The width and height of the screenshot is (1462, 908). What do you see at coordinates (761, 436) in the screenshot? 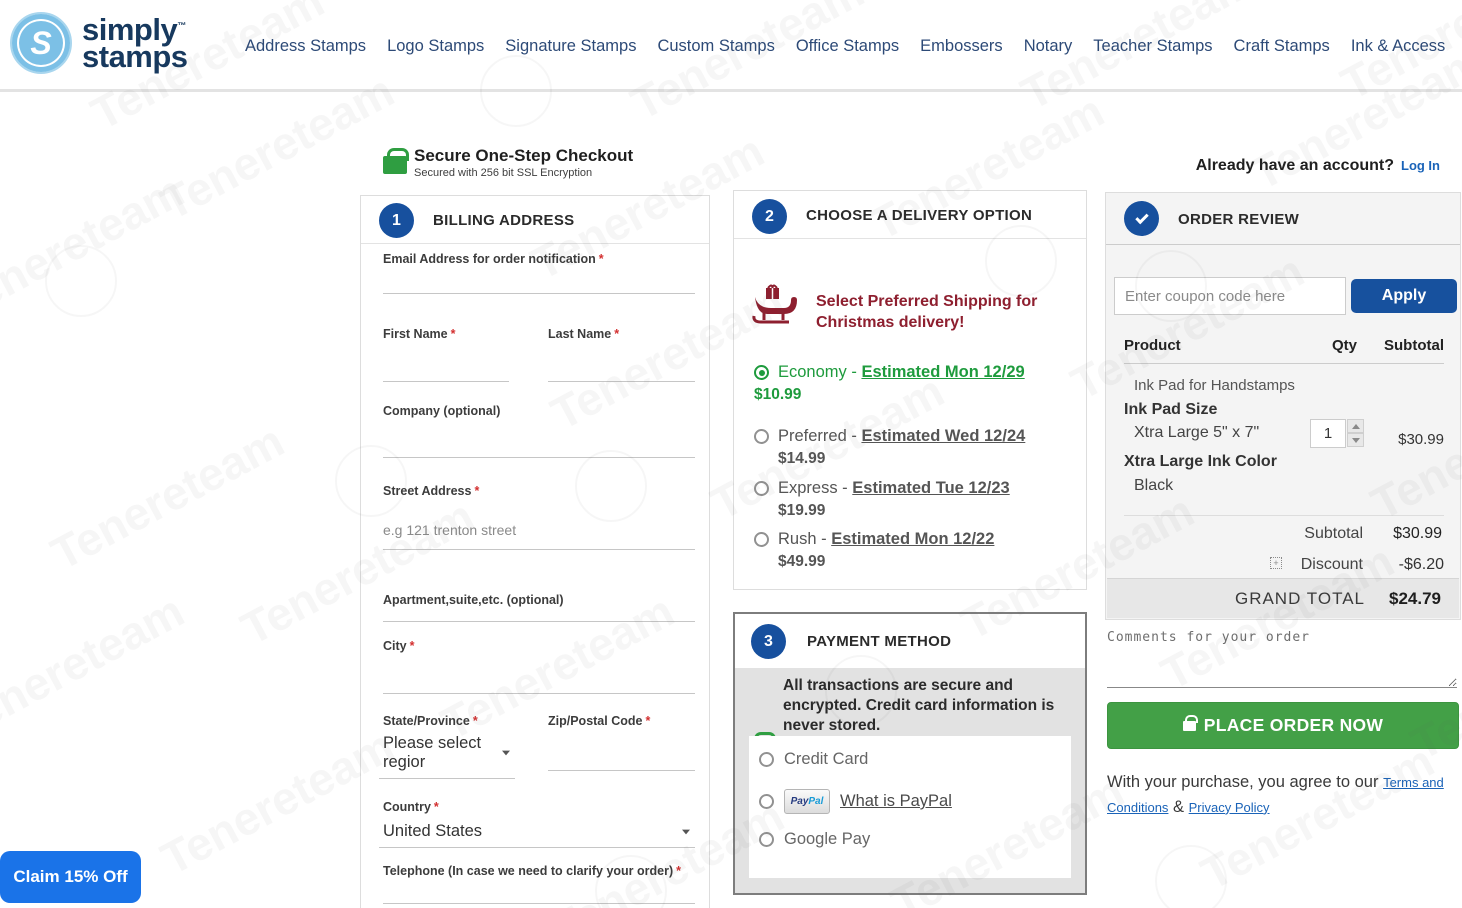
I see `radio-preferred` at bounding box center [761, 436].